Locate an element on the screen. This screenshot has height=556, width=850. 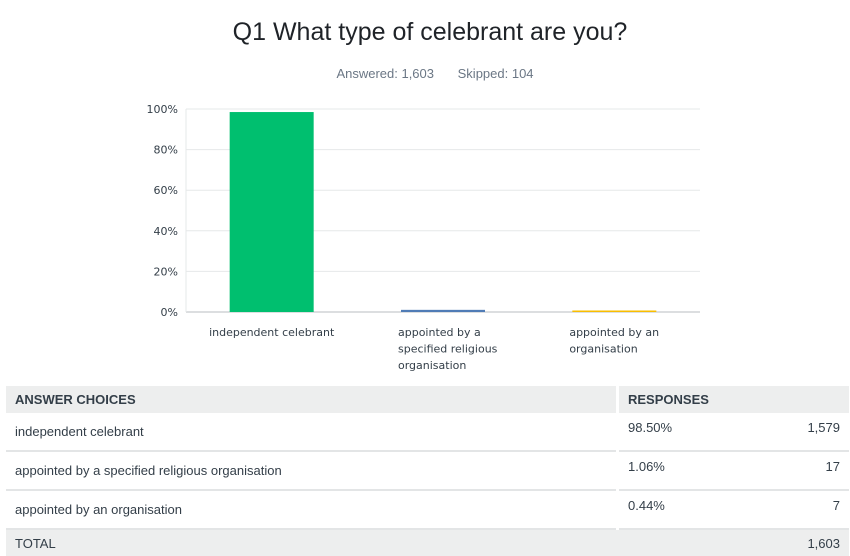
x-category-label: specified religious is located at coordinates (448, 349).